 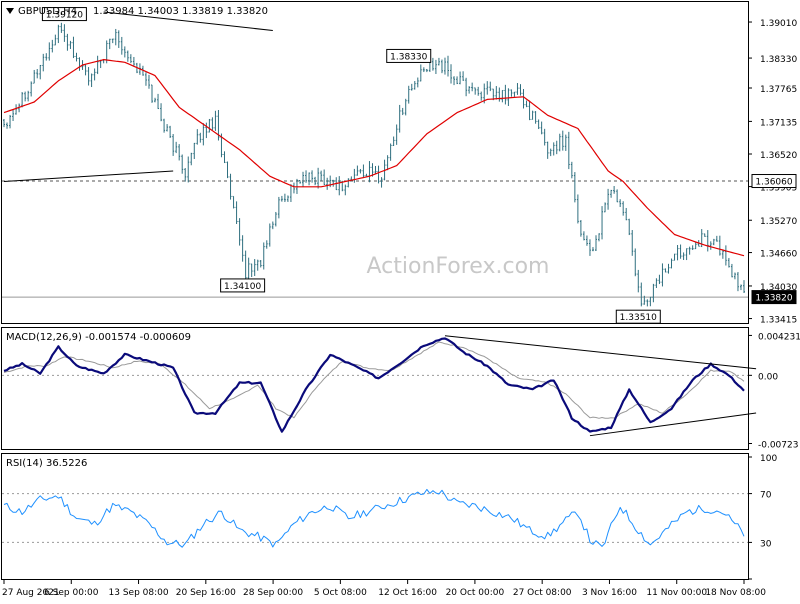 What do you see at coordinates (778, 60) in the screenshot?
I see `price-y-tick-label: 1.38330` at bounding box center [778, 60].